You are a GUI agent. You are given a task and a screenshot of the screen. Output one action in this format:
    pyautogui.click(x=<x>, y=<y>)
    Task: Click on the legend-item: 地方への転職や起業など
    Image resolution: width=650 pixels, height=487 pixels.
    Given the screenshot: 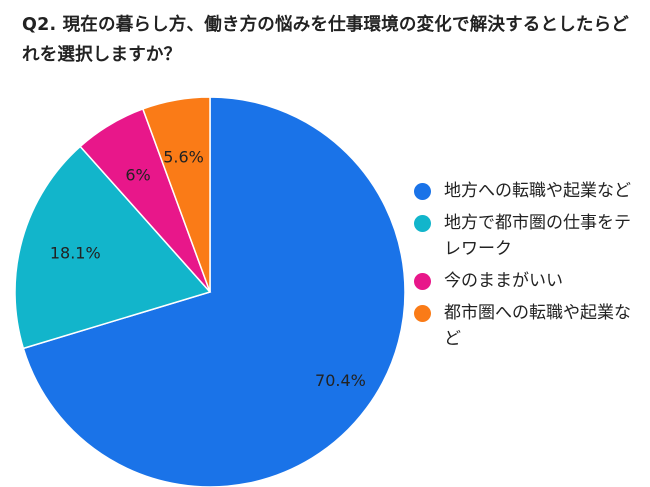 What is the action you would take?
    pyautogui.click(x=529, y=191)
    